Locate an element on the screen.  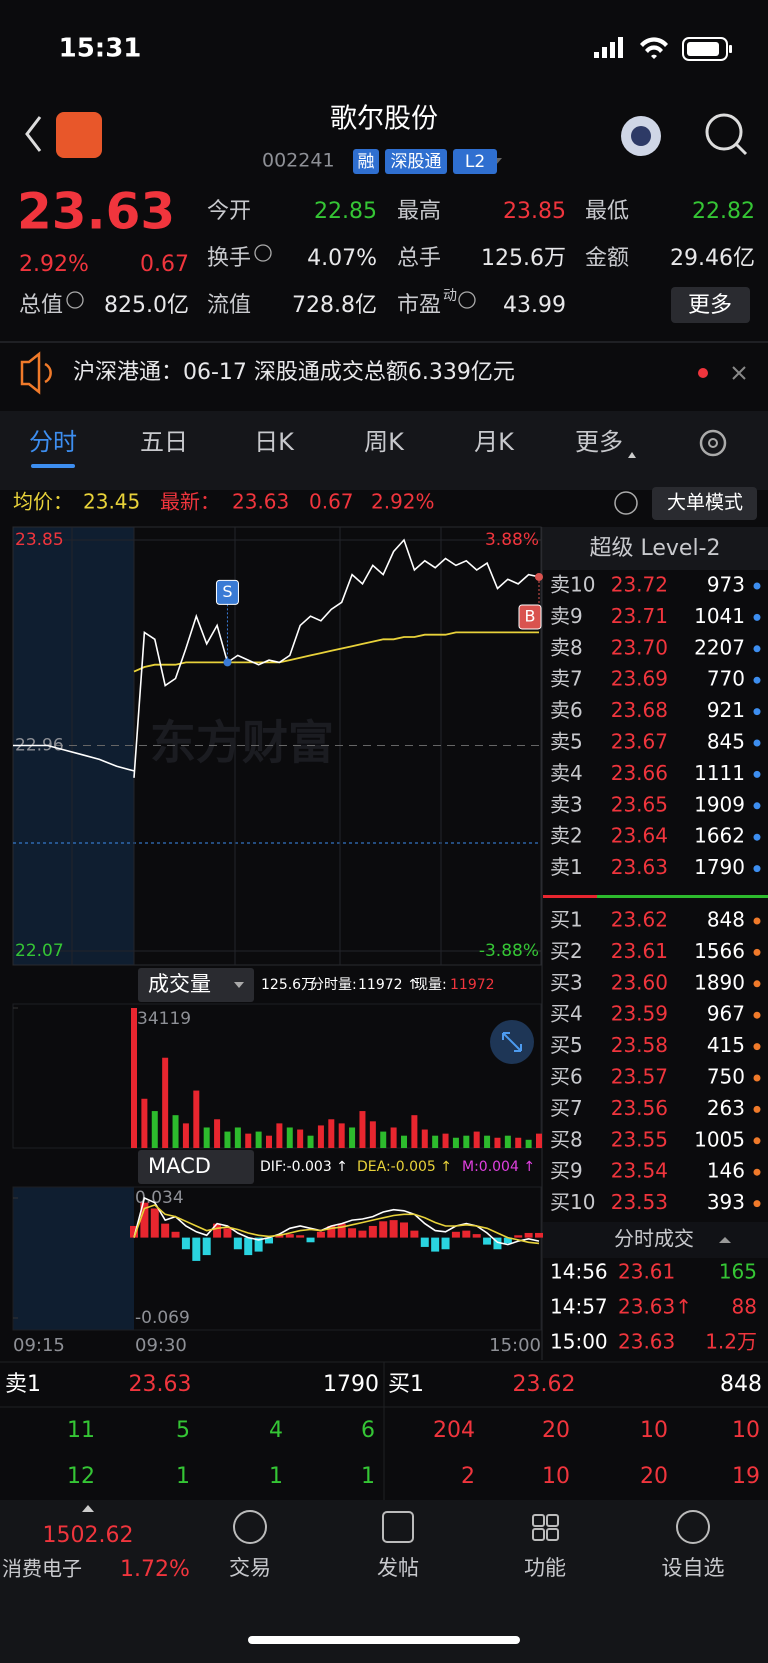
marker-point is located at coordinates (227, 662).